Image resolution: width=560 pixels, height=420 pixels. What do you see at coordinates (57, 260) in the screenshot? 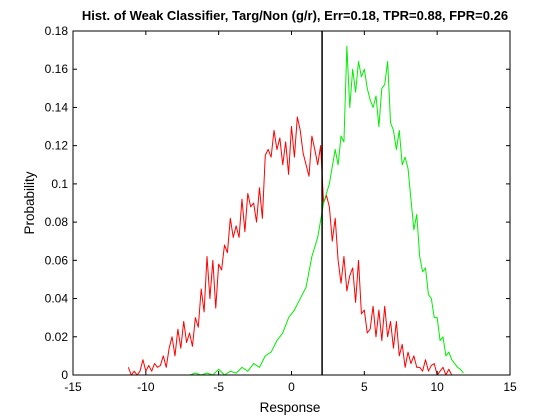
I see `y-tick-label: 0.06` at bounding box center [57, 260].